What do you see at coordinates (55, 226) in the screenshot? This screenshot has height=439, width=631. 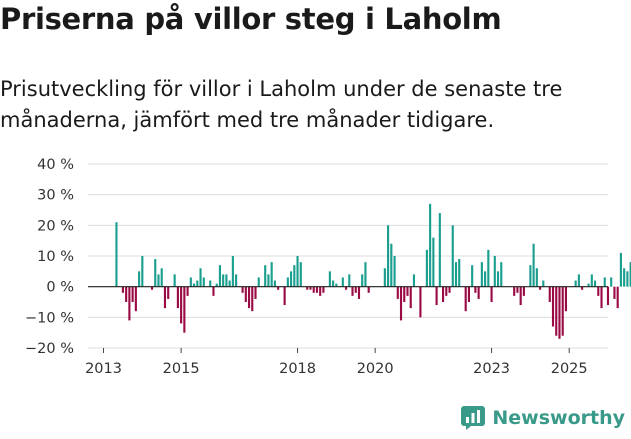 I see `y-tick-label: 20 %` at bounding box center [55, 226].